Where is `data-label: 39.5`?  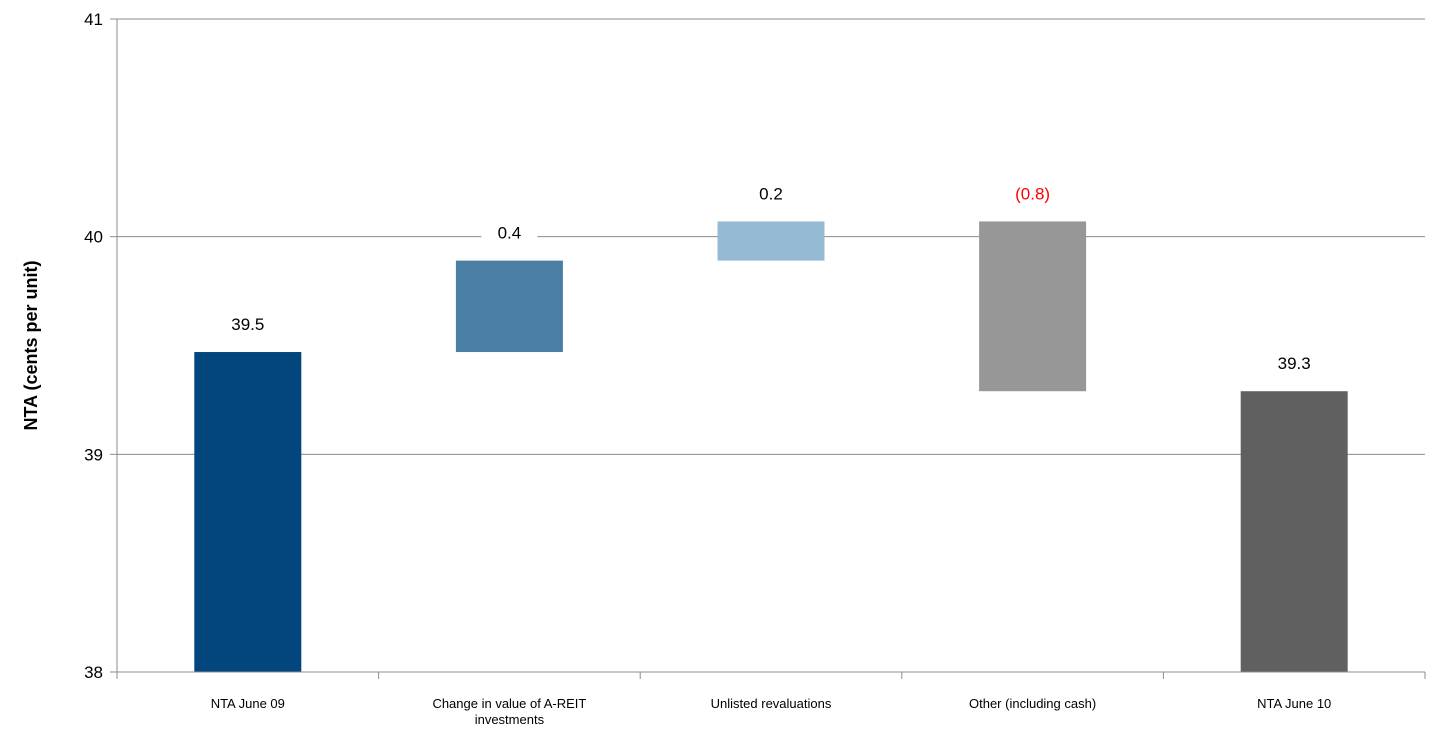 data-label: 39.5 is located at coordinates (247, 324).